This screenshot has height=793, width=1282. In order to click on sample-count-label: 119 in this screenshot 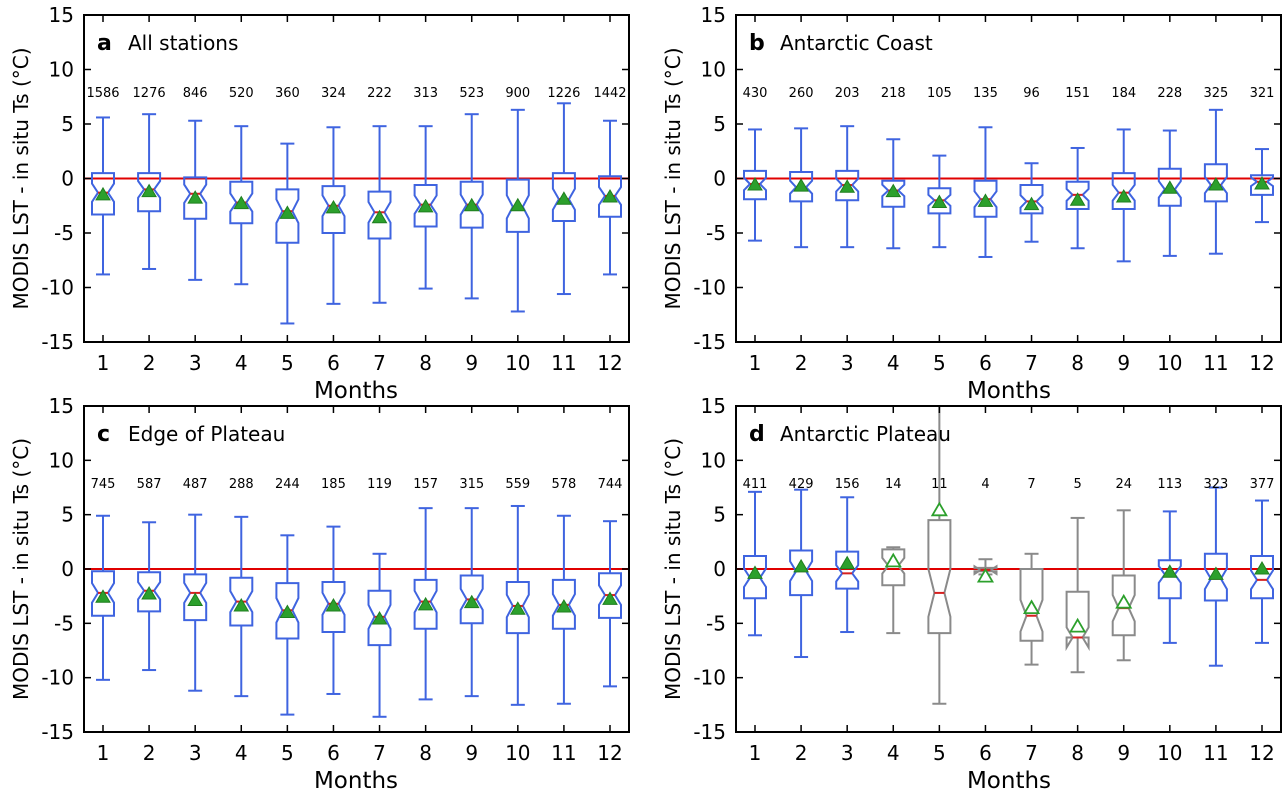, I will do `click(379, 484)`.